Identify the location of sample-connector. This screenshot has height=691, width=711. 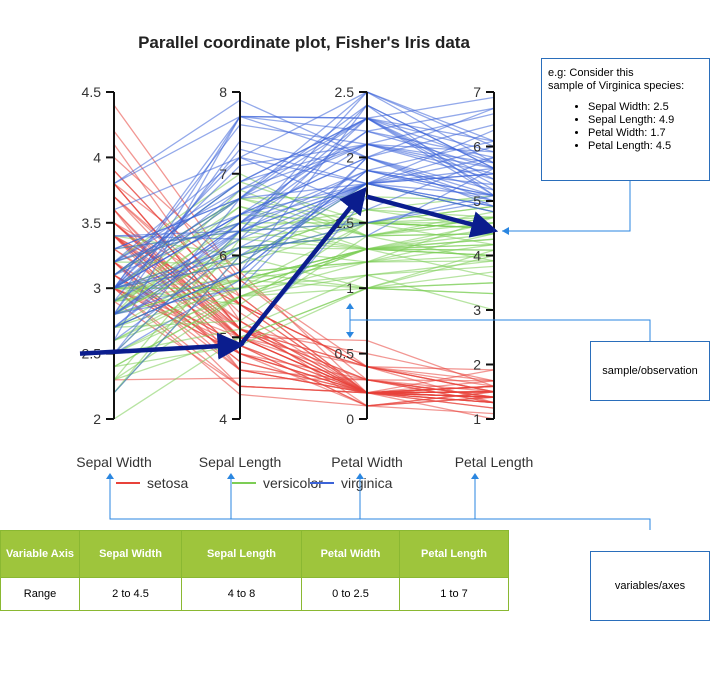
(500, 330).